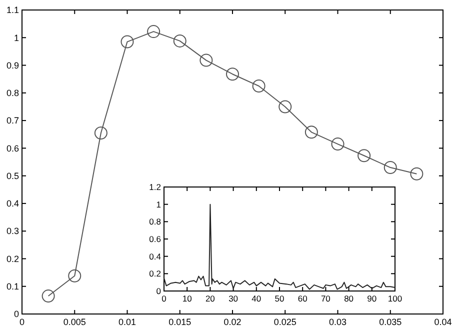  What do you see at coordinates (233, 299) in the screenshot?
I see `x-tick-label: 30` at bounding box center [233, 299].